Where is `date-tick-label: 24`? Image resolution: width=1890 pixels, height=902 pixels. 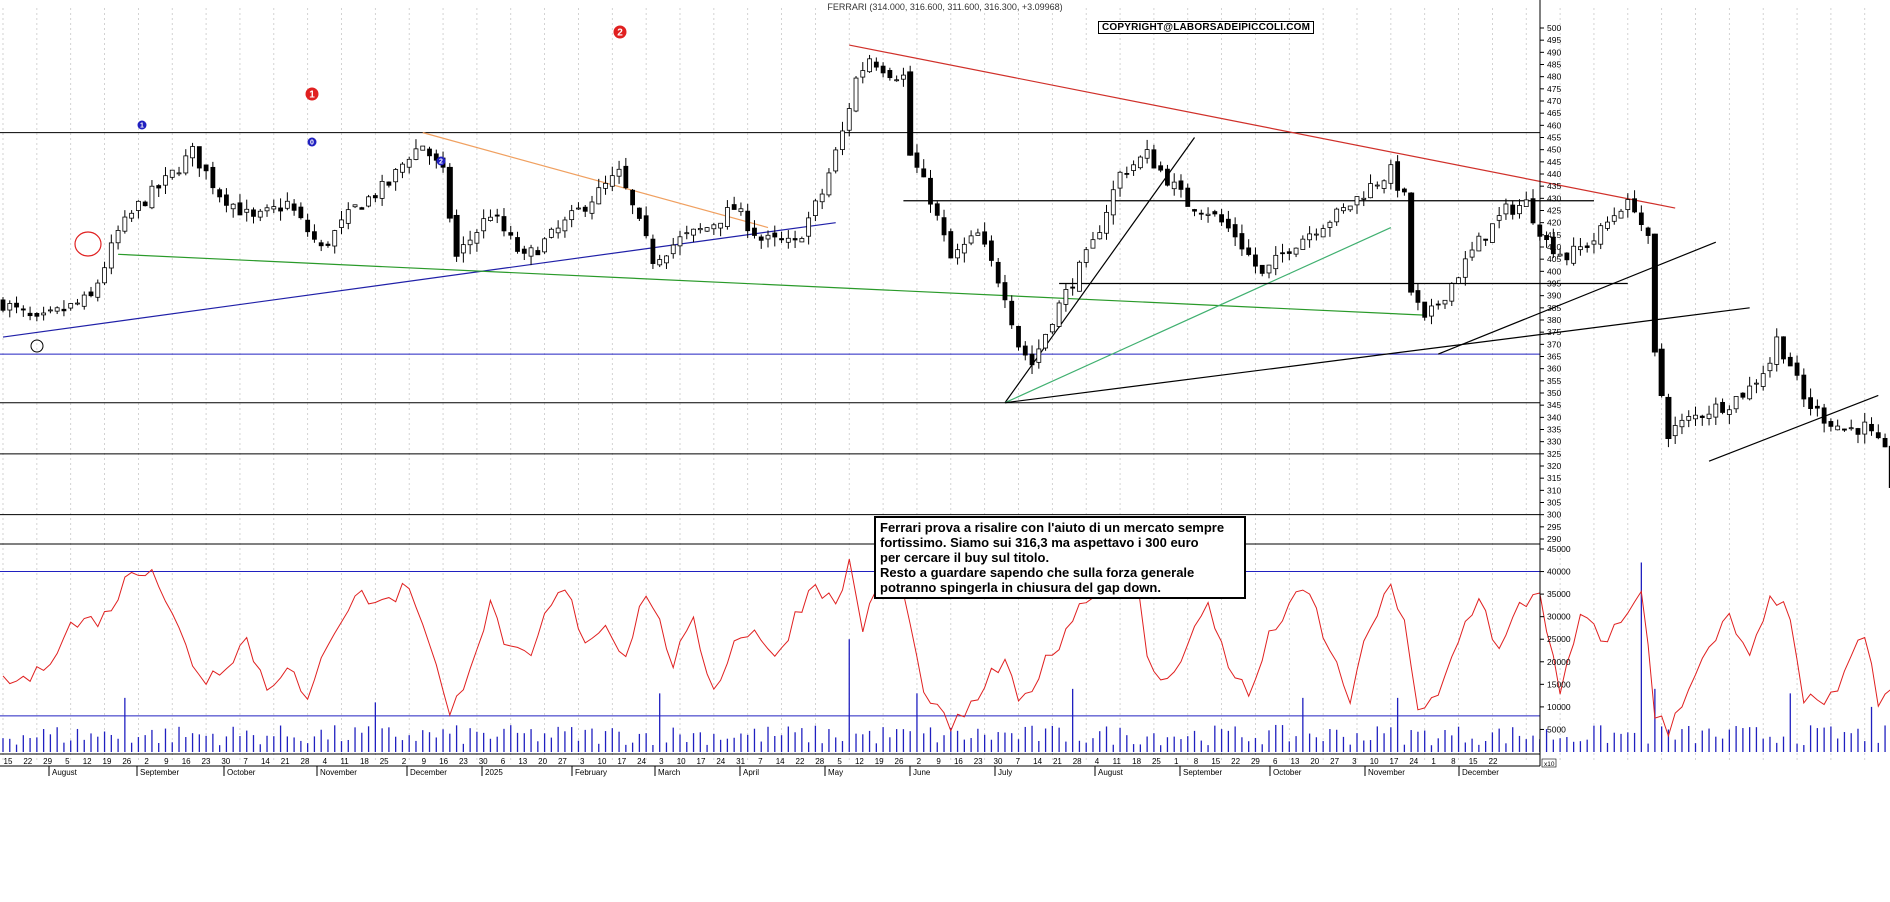 date-tick-label: 24 is located at coordinates (720, 761).